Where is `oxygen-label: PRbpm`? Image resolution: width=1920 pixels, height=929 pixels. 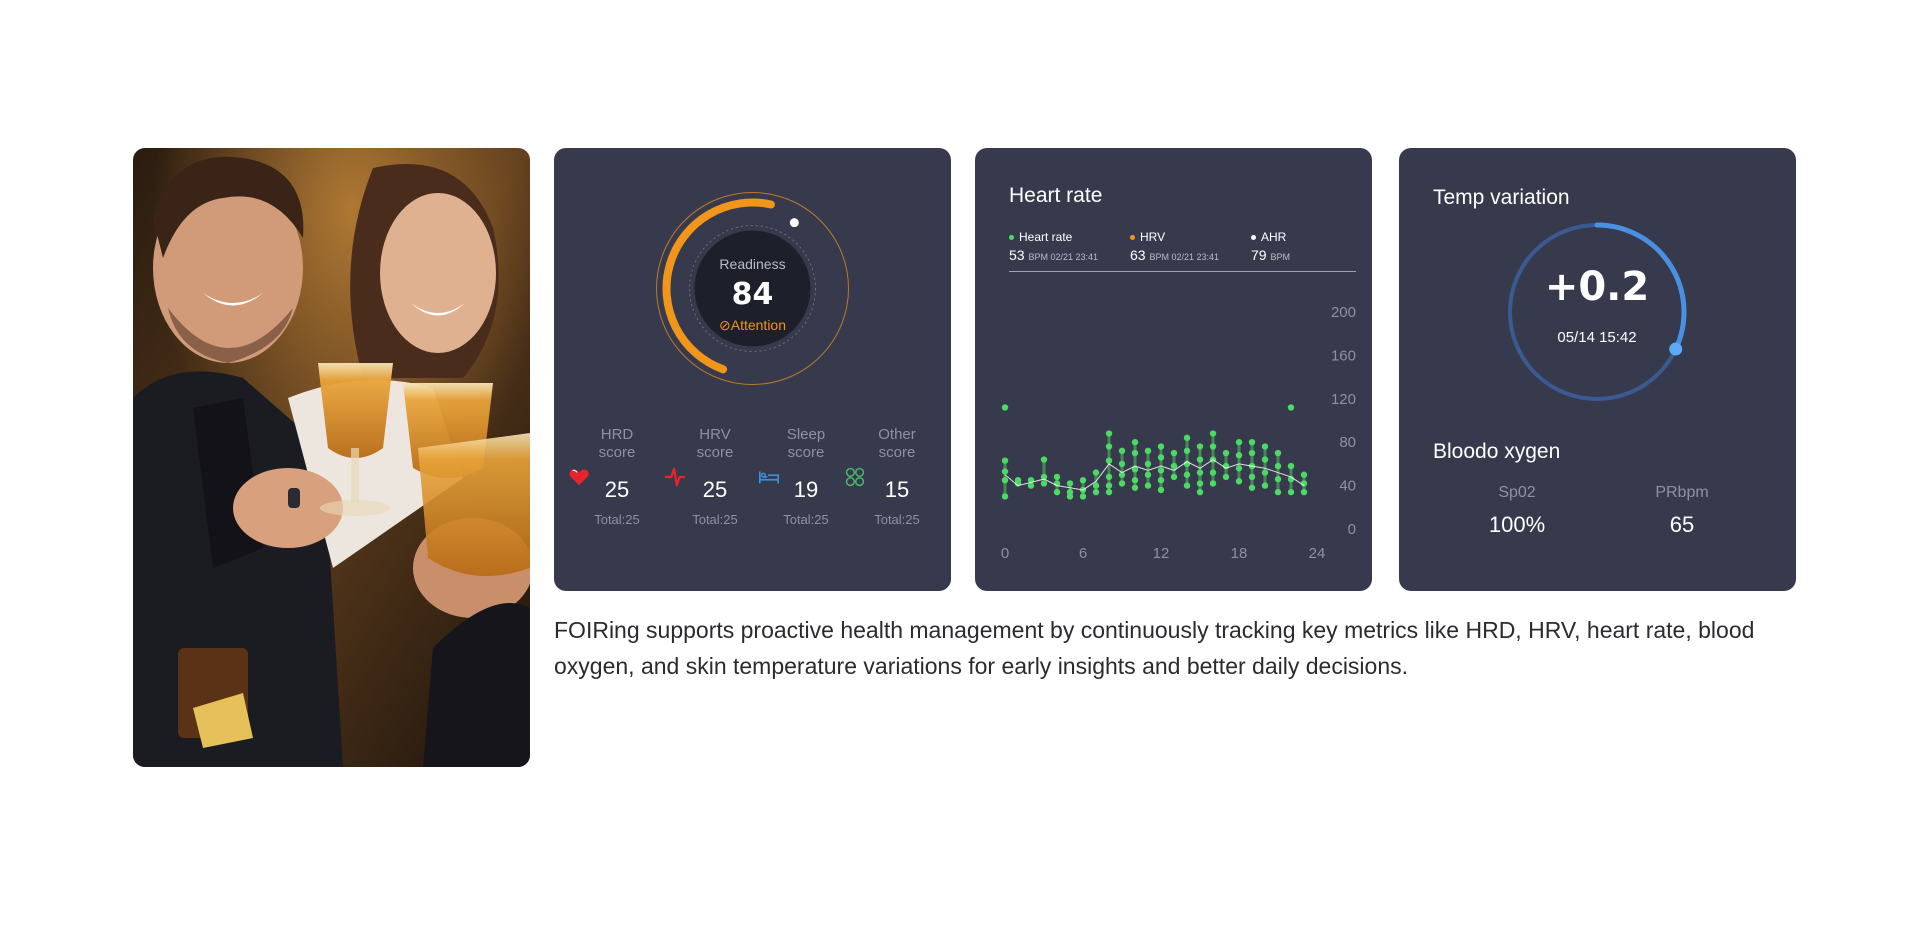
oxygen-label: PRbpm is located at coordinates (1682, 492).